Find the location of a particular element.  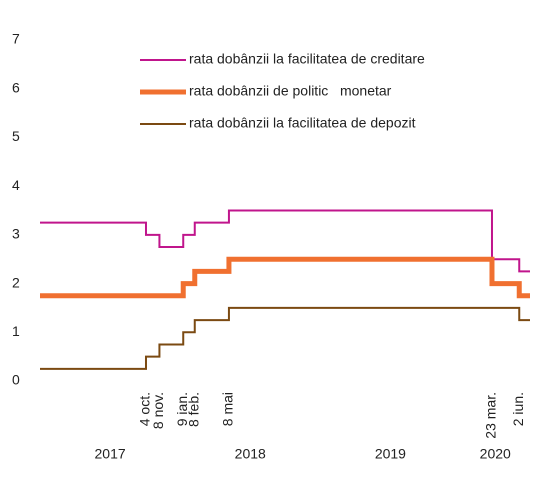

y-tick-label: 0 is located at coordinates (16, 380).